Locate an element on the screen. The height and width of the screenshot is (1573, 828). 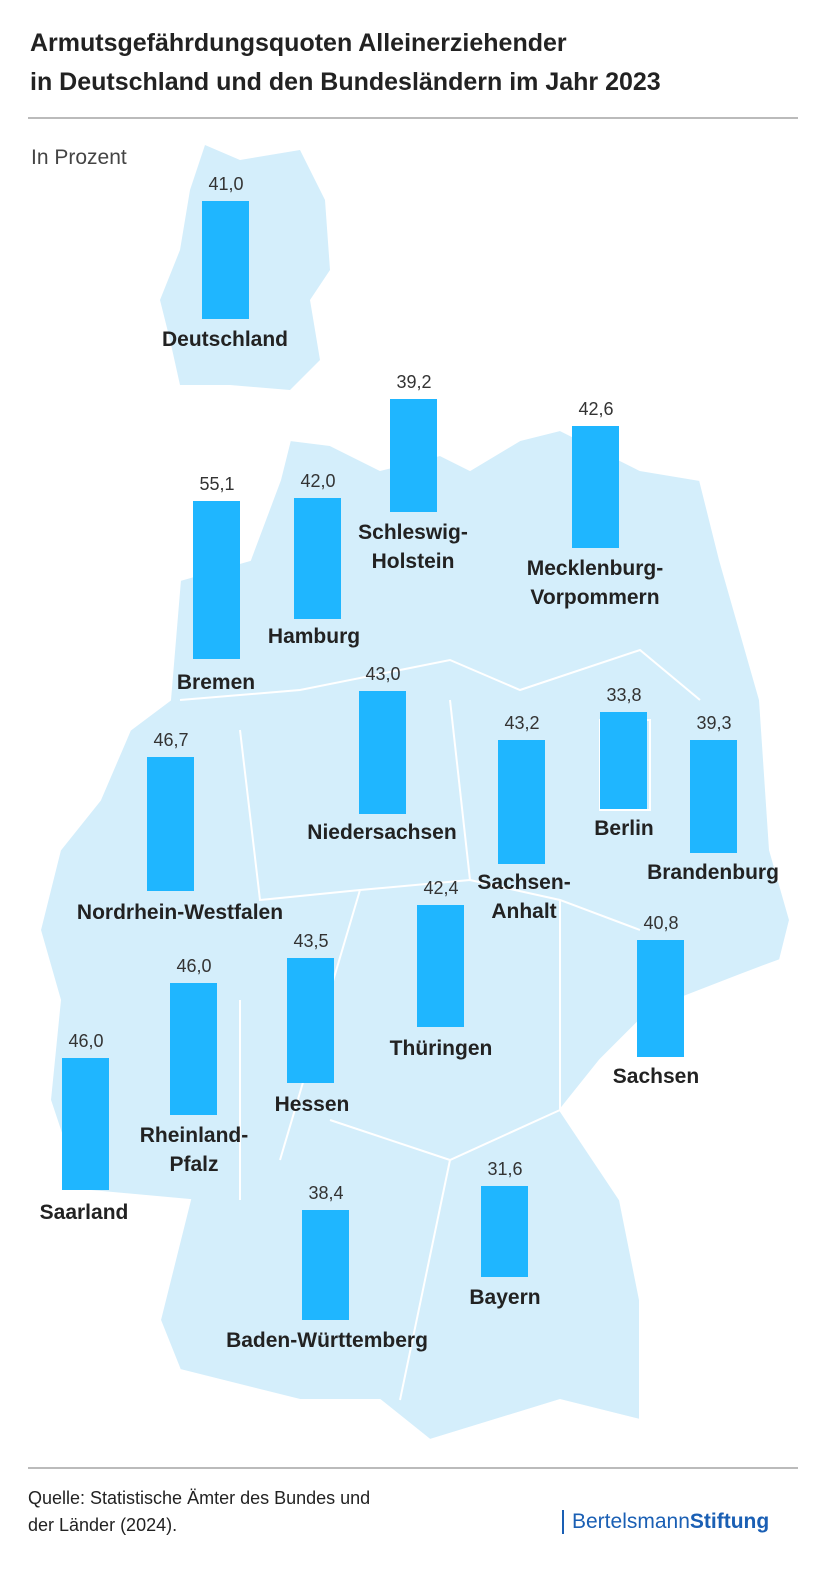
category-label: Sachsen is located at coordinates (656, 1076).